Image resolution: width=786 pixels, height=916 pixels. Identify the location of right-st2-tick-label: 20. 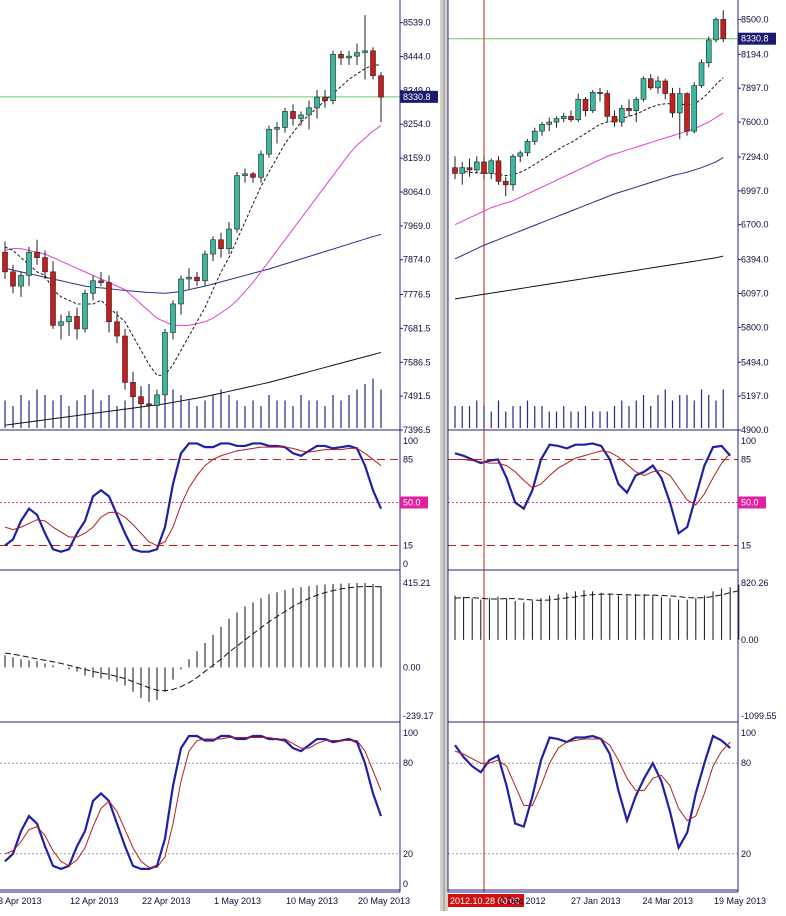
(746, 854).